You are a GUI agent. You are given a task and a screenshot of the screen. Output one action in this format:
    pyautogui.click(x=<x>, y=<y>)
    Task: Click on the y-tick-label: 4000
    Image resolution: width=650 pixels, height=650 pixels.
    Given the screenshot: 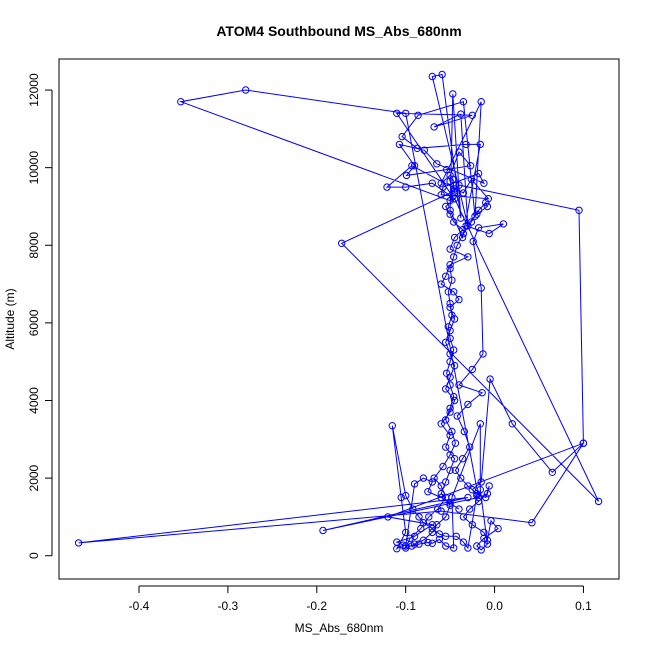 What is the action you would take?
    pyautogui.click(x=34, y=400)
    